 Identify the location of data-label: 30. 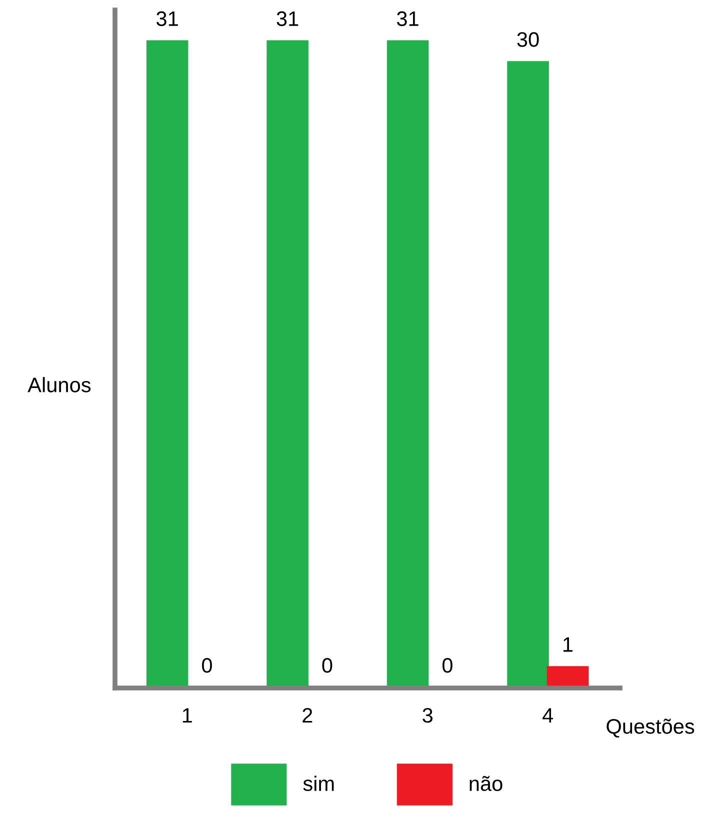
(528, 39).